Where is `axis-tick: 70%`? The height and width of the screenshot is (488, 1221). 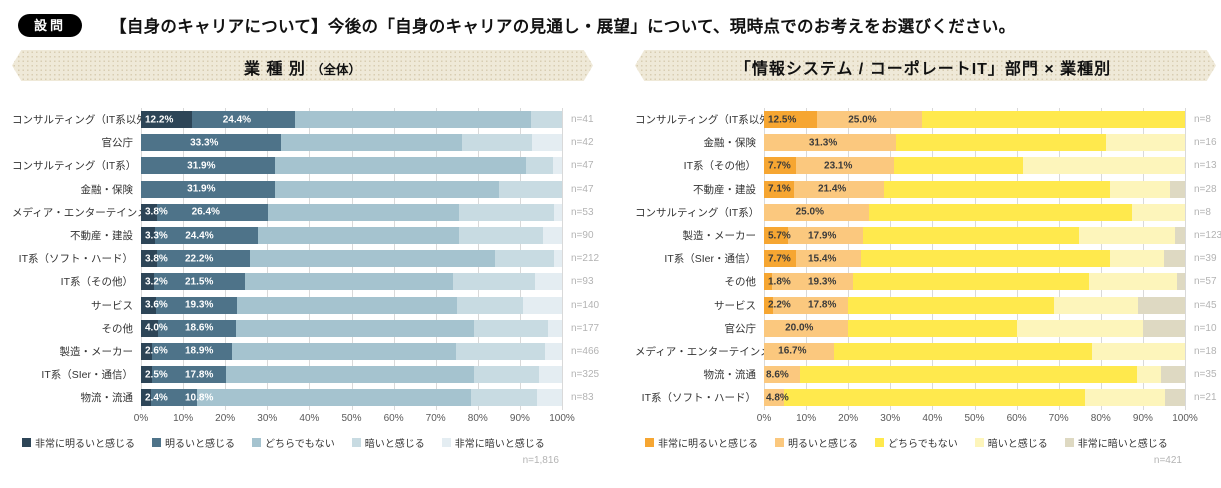
axis-tick: 70% is located at coordinates (1058, 419).